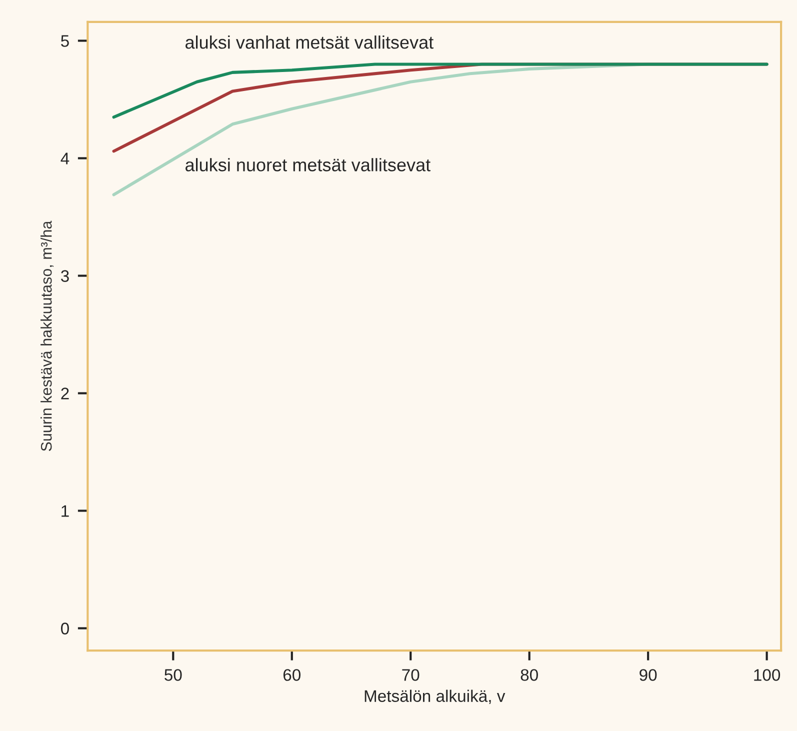 The width and height of the screenshot is (797, 731). Describe the element at coordinates (65, 41) in the screenshot. I see `y-tick-label: 5` at that location.